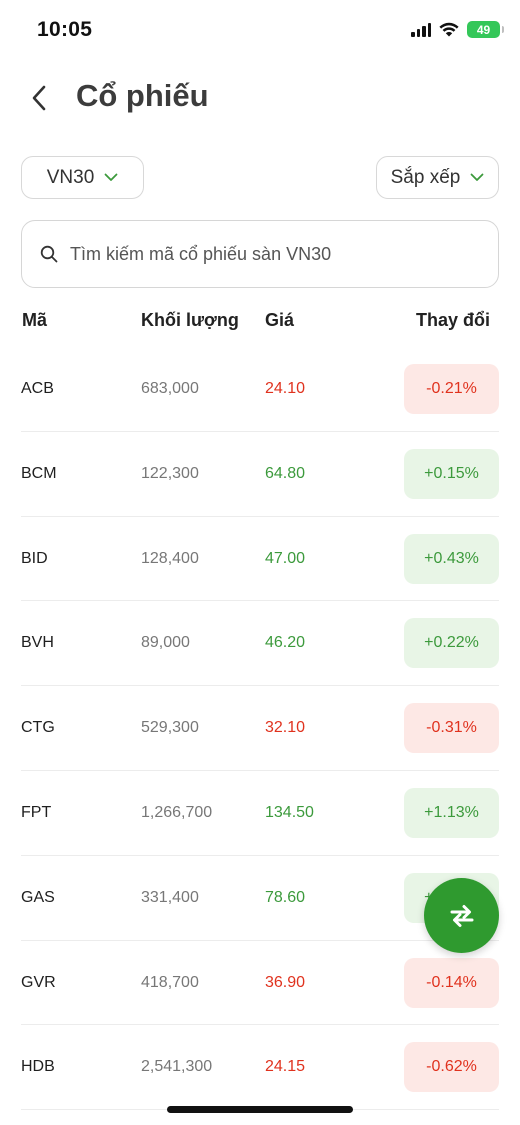 This screenshot has height=1125, width=520. Describe the element at coordinates (285, 388) in the screenshot. I see `stock-price: 24.10` at that location.